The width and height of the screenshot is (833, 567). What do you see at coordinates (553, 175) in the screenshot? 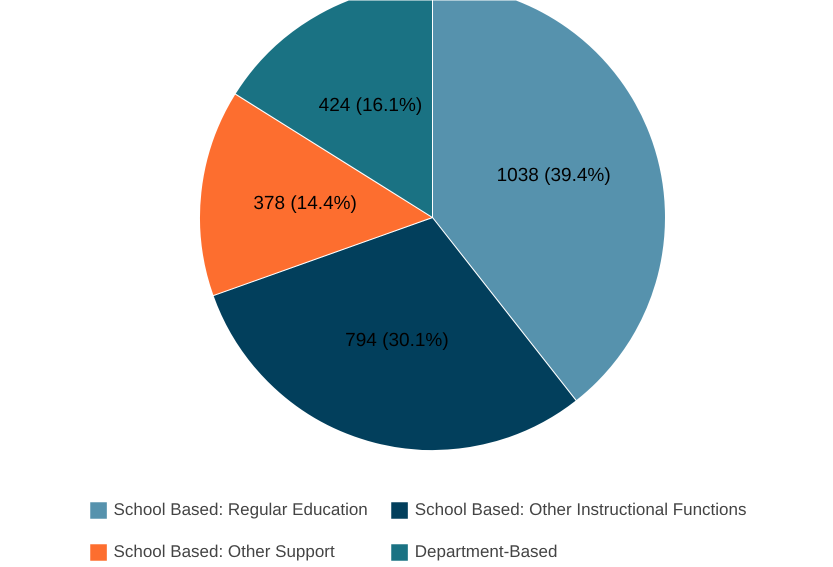
I see `data-label: 1038 (39.4%)` at bounding box center [553, 175].